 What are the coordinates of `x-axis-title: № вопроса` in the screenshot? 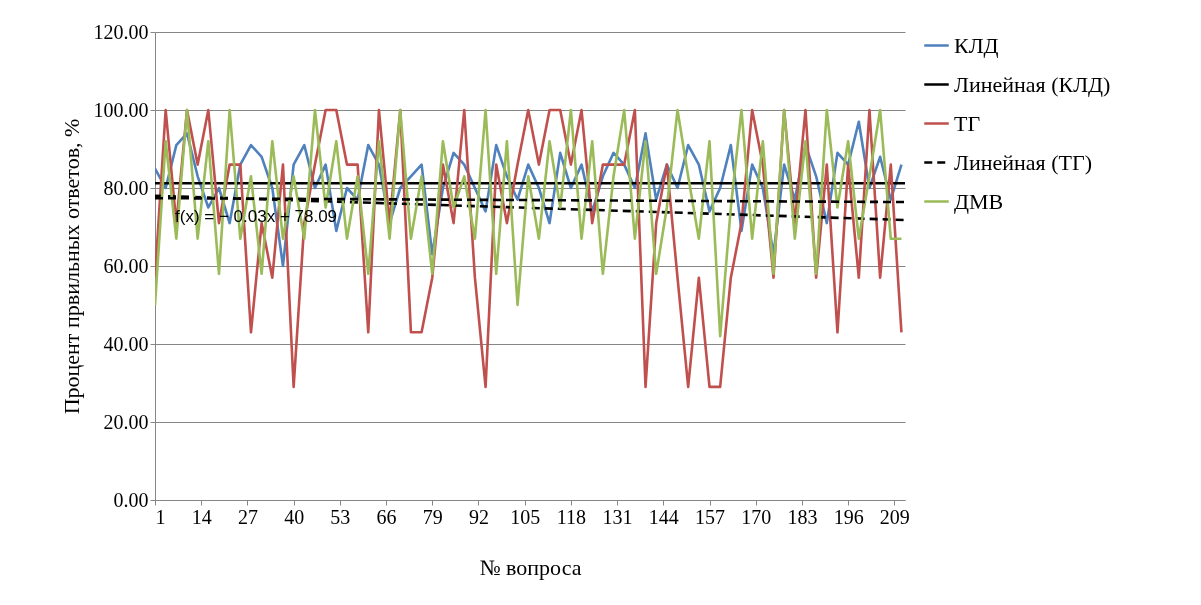 It's located at (530, 567).